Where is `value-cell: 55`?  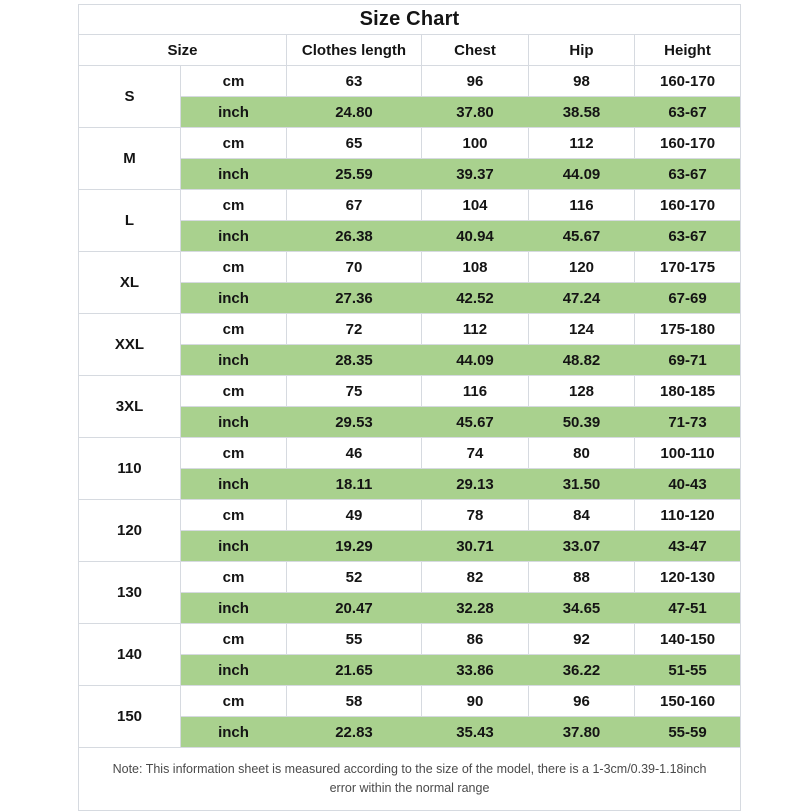
value-cell: 55 is located at coordinates (354, 639).